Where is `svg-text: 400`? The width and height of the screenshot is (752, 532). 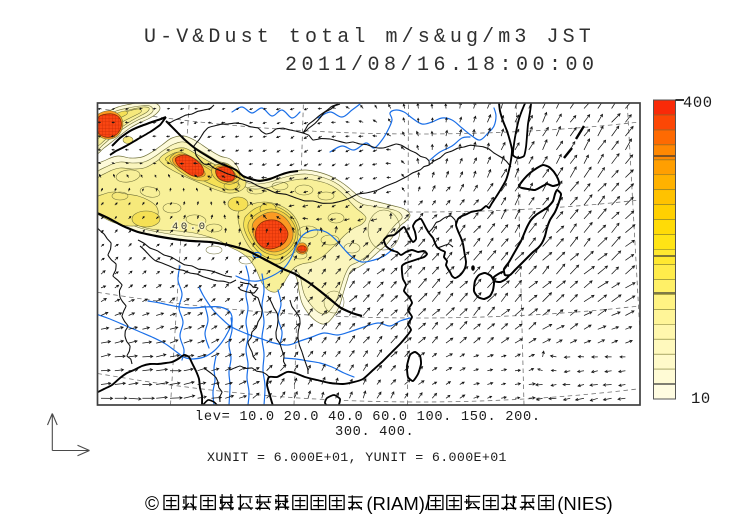 svg-text: 400 is located at coordinates (698, 103).